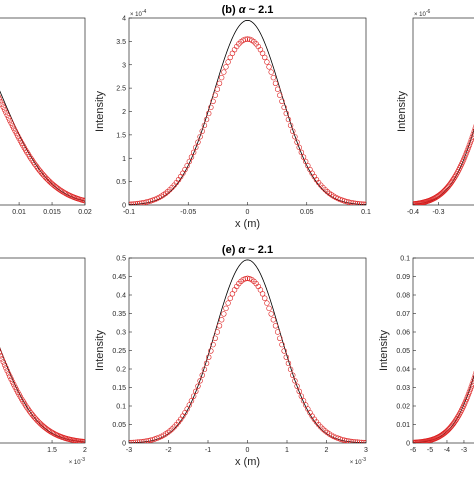 The width and height of the screenshot is (474, 479). I want to click on x-tick-label: -0.05, so click(188, 212).